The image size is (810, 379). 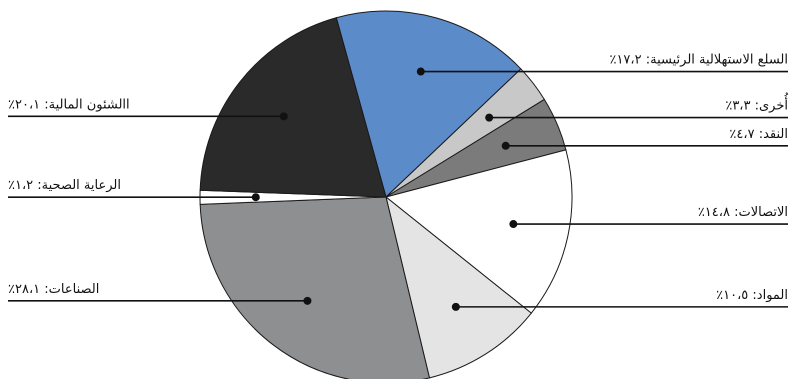 I want to click on slice-label: النقد: ٤،٧٪, so click(x=758, y=134).